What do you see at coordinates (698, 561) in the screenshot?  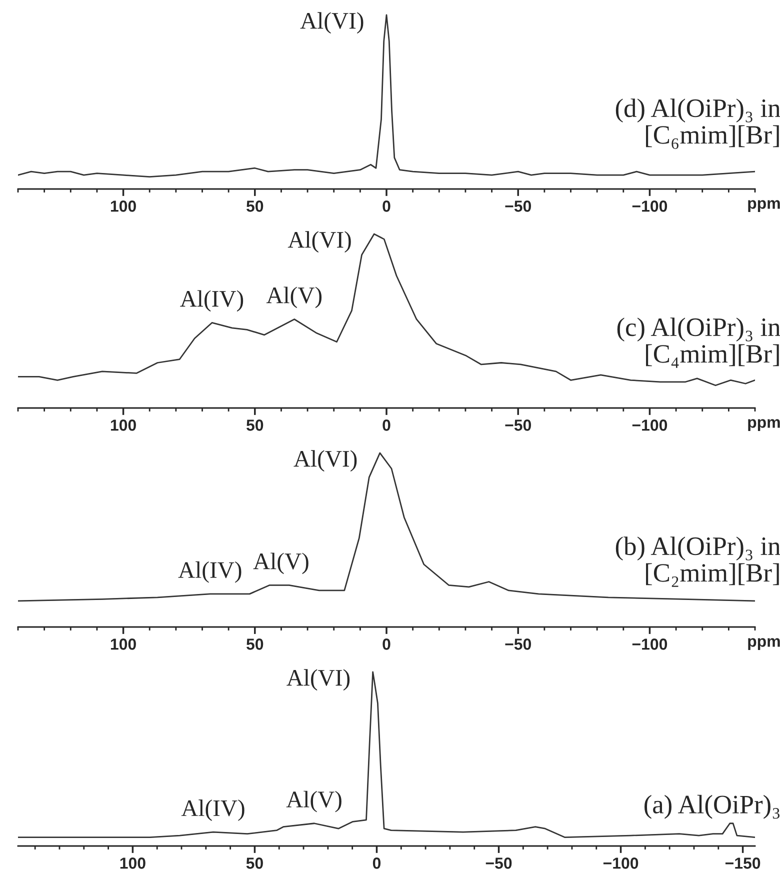 I see `text: (b) Al(OiPr)₃ in [C₂mim][Br]` at bounding box center [698, 561].